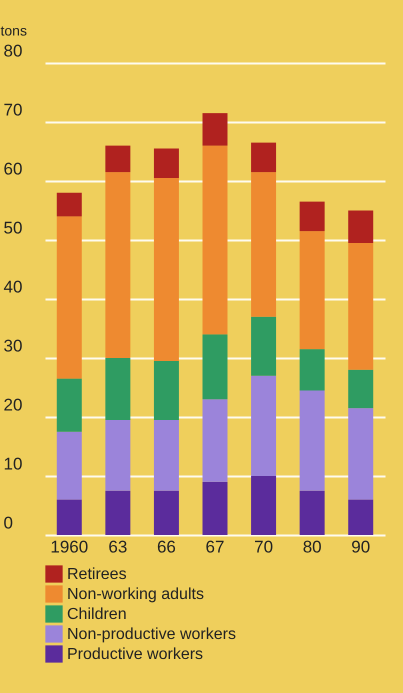  Describe the element at coordinates (13, 30) in the screenshot. I see `y-axis-title: tons` at that location.